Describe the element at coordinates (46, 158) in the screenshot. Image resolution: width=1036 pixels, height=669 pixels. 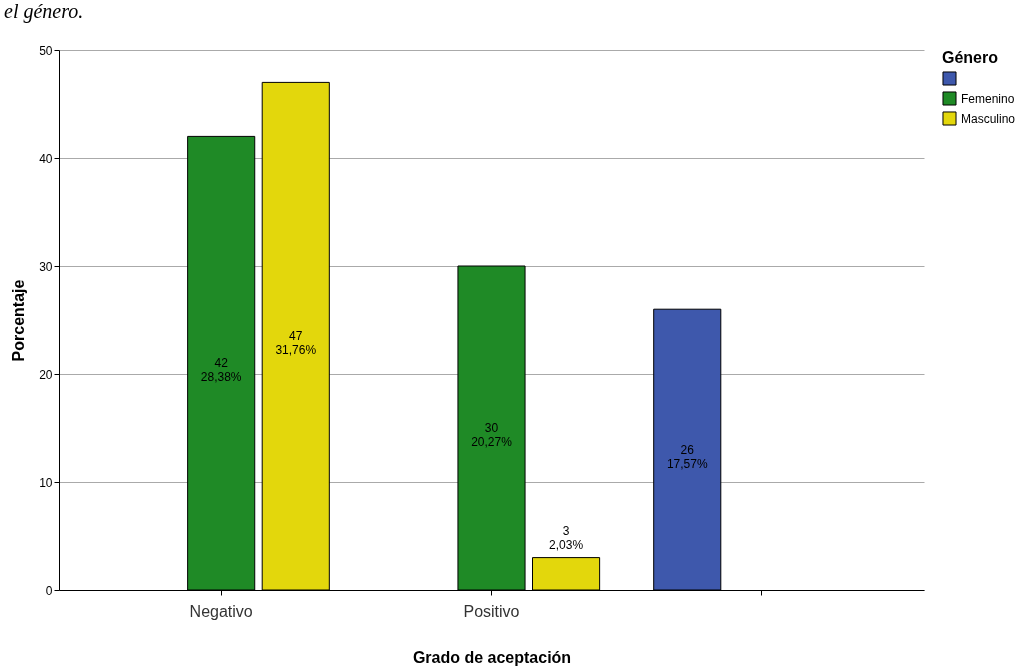
I see `y-tick-label: 40` at that location.